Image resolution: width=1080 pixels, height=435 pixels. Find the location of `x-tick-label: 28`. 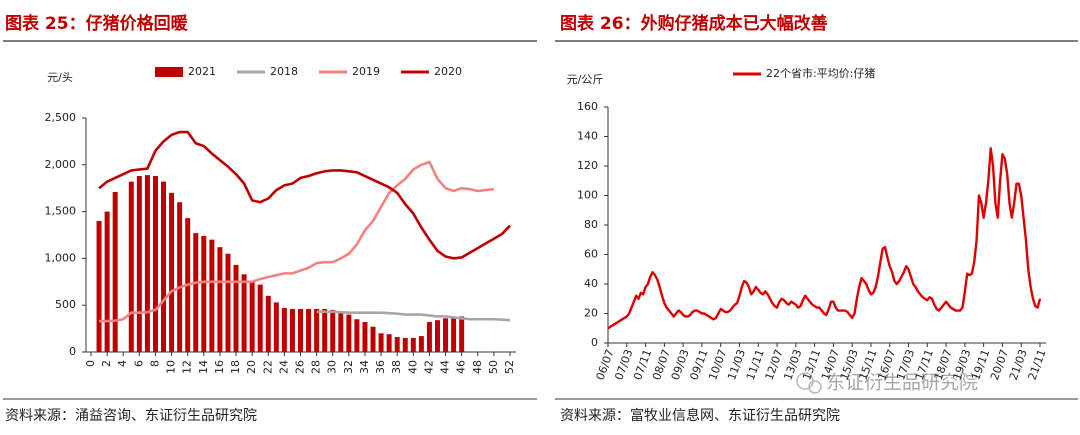

x-tick-label: 28 is located at coordinates (316, 367).